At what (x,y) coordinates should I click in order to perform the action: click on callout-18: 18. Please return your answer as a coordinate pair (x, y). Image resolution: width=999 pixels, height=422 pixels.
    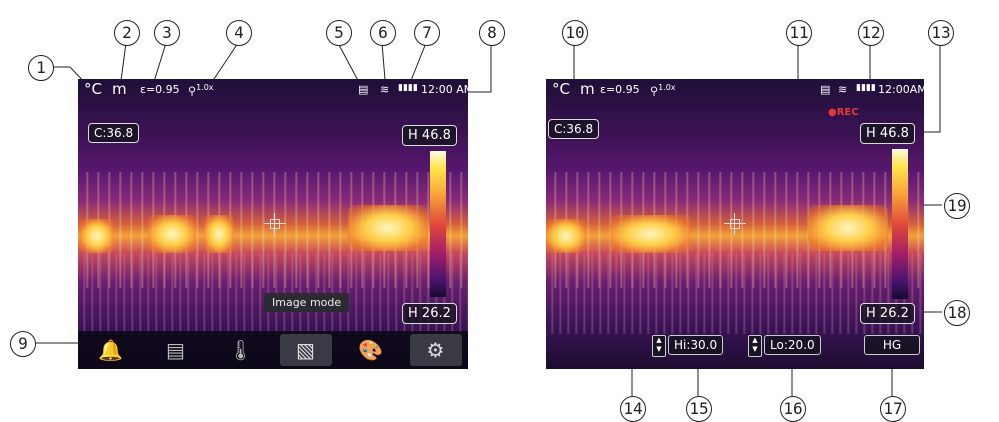
    Looking at the image, I should click on (957, 313).